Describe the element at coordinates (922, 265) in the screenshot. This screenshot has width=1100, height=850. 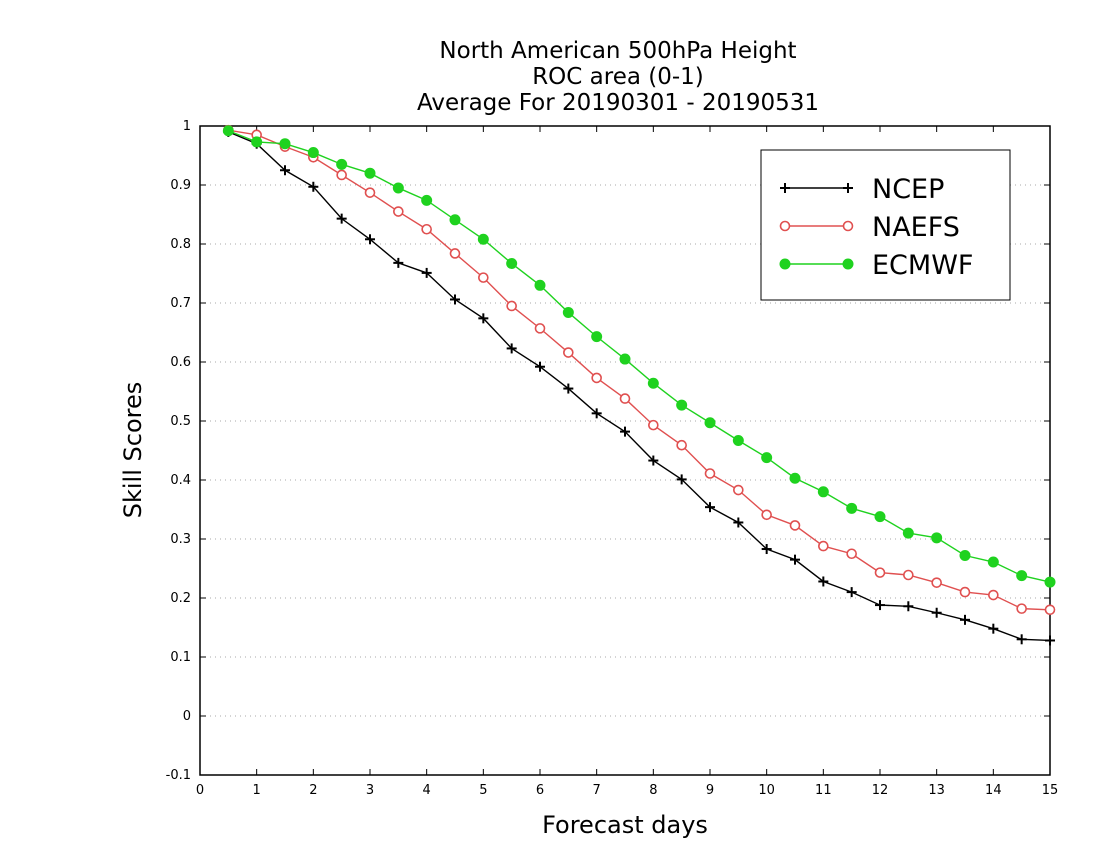
I see `legend-label-ecmwf: ECMWF` at that location.